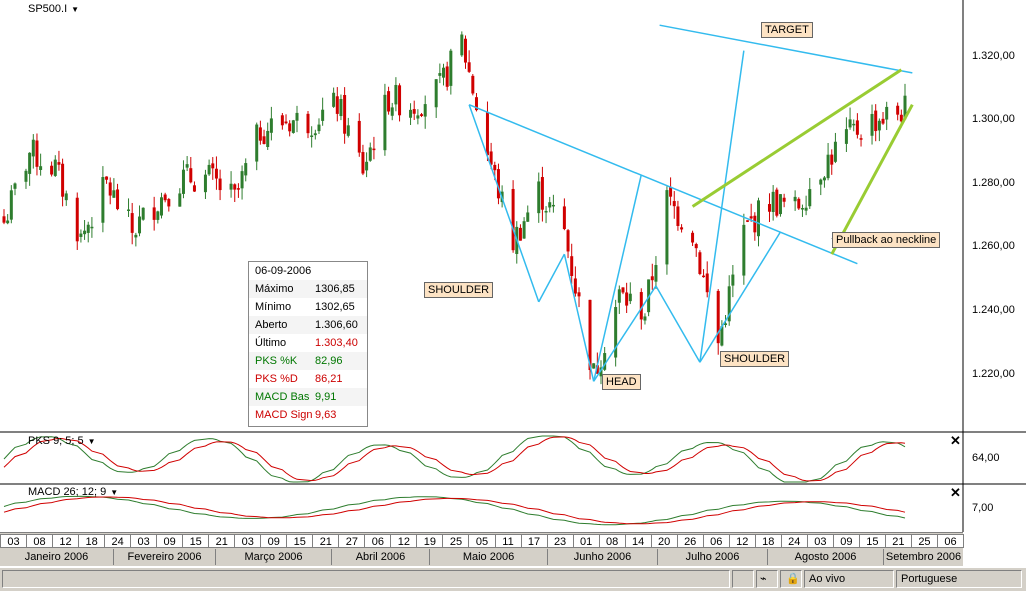  What do you see at coordinates (678, 324) in the screenshot?
I see `shoulder-right-leg` at bounding box center [678, 324].